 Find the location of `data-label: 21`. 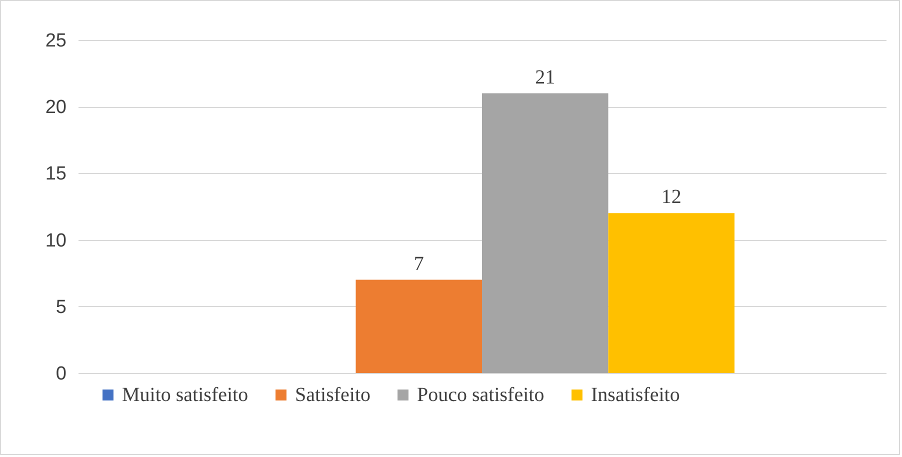

data-label: 21 is located at coordinates (545, 77).